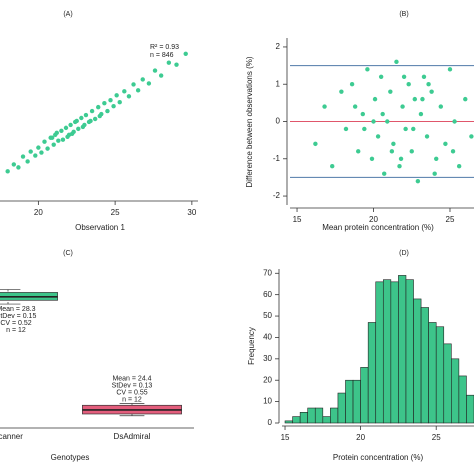  Describe the element at coordinates (267, 315) in the screenshot. I see `y-tick-label: 50` at that location.